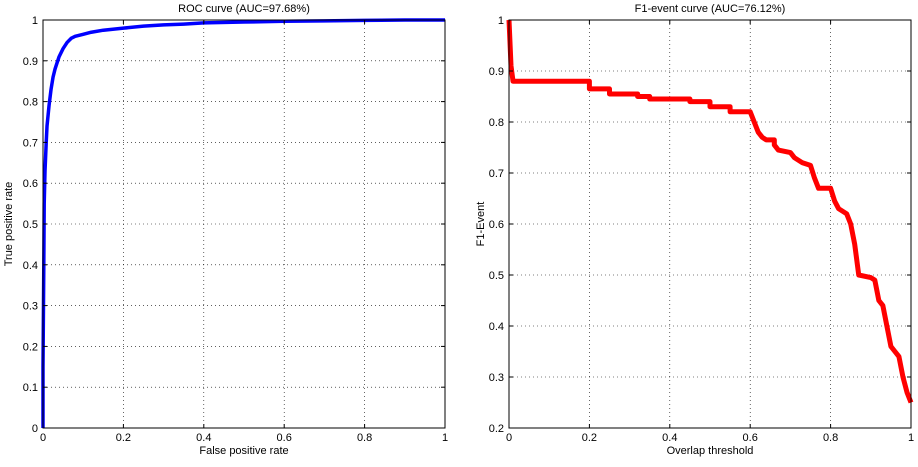  Describe the element at coordinates (496, 327) in the screenshot. I see `f1-y-tick-label: 0.4` at that location.